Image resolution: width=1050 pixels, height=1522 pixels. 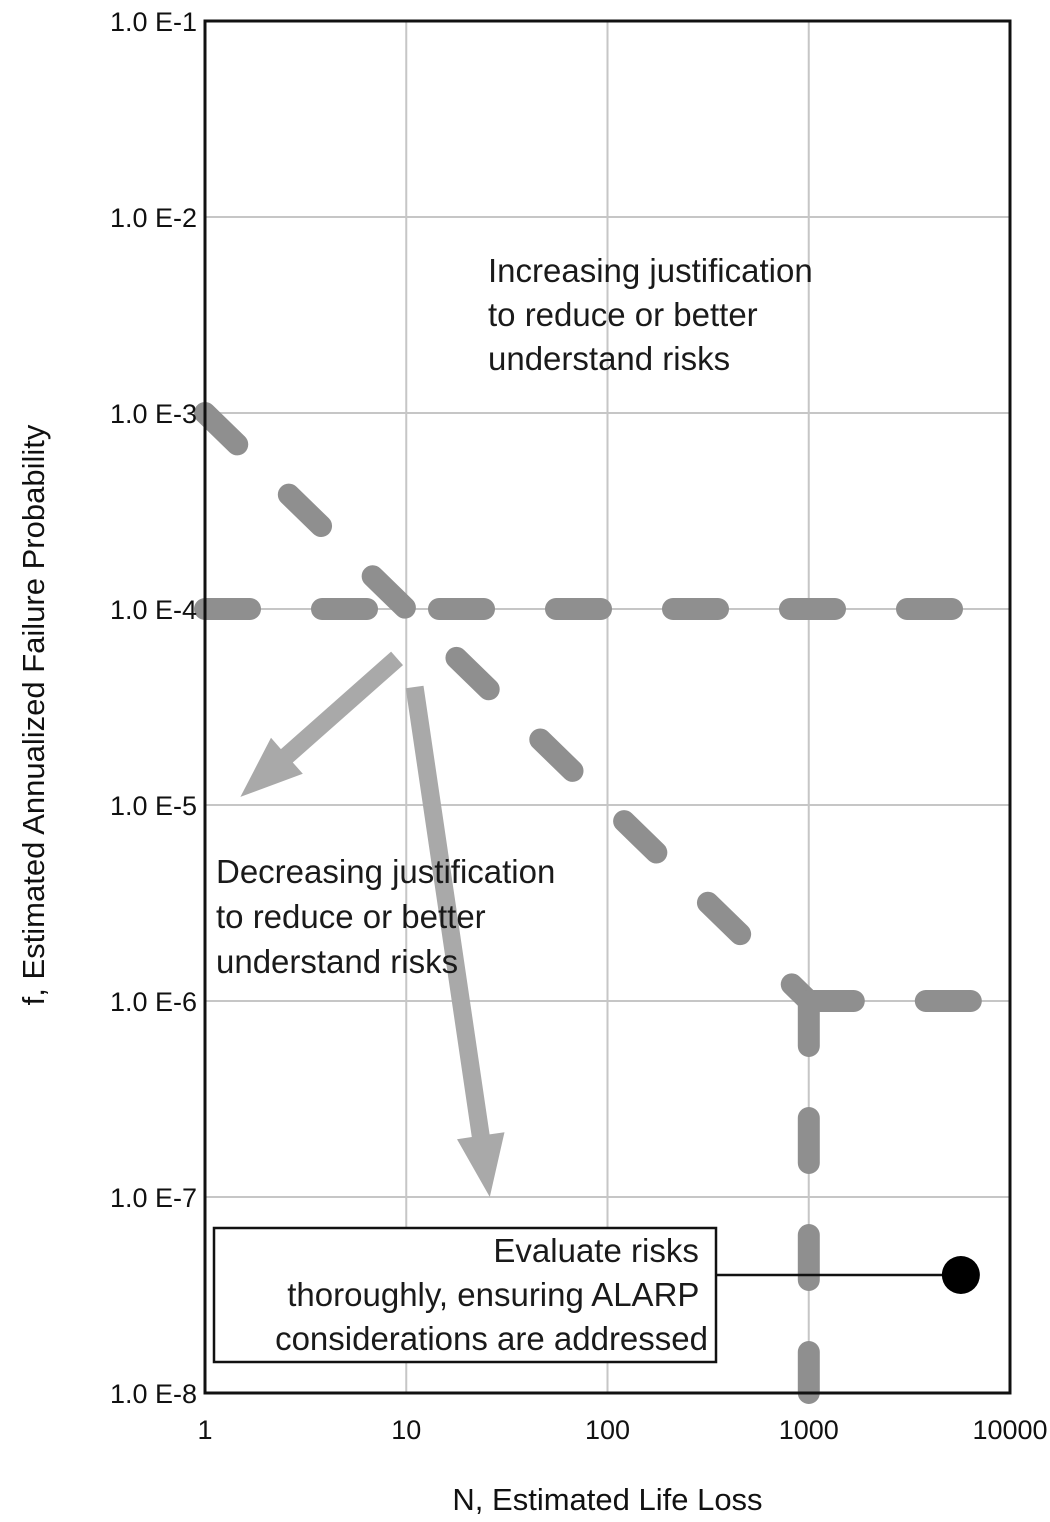 I want to click on x-tick-label: 1000, so click(x=809, y=1430).